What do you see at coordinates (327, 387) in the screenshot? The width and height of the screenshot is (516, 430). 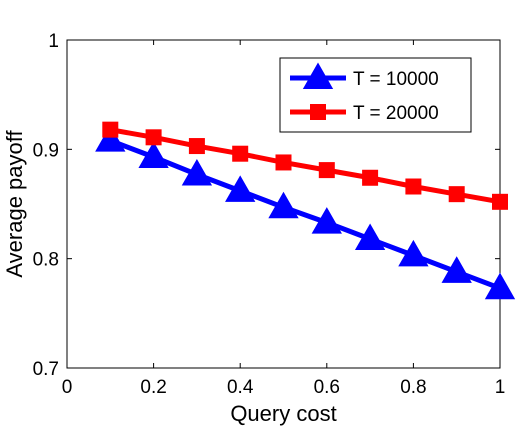 I see `x-tick-label: 0.6` at bounding box center [327, 387].